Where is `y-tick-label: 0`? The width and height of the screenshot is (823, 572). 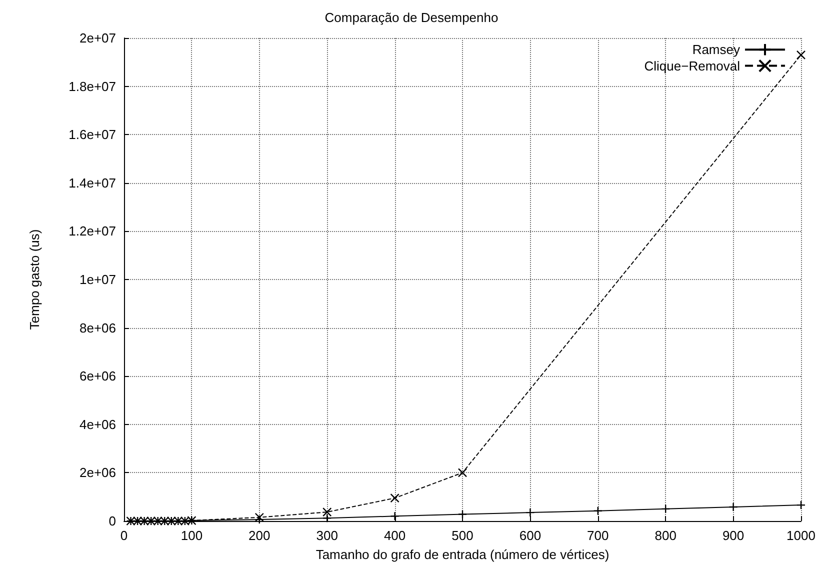 y-tick-label: 0 is located at coordinates (112, 521).